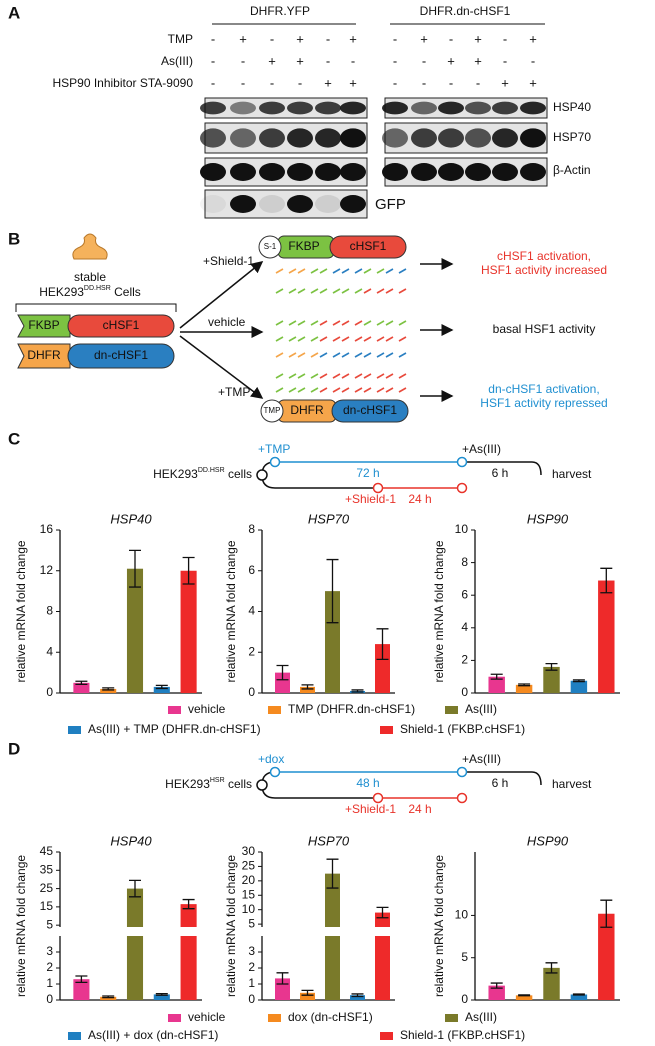 The image size is (655, 1046). Describe the element at coordinates (274, 449) in the screenshot. I see `tl-label: +TMP` at that location.